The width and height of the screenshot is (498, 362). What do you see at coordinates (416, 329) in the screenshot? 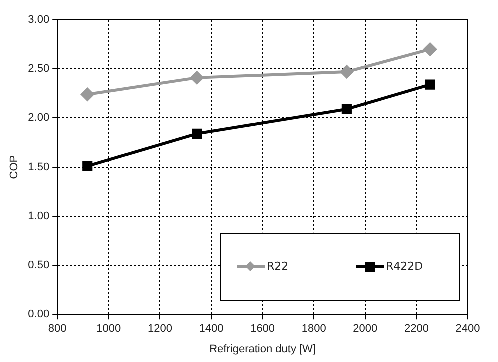
I see `x-tick-label: 2200` at bounding box center [416, 329].